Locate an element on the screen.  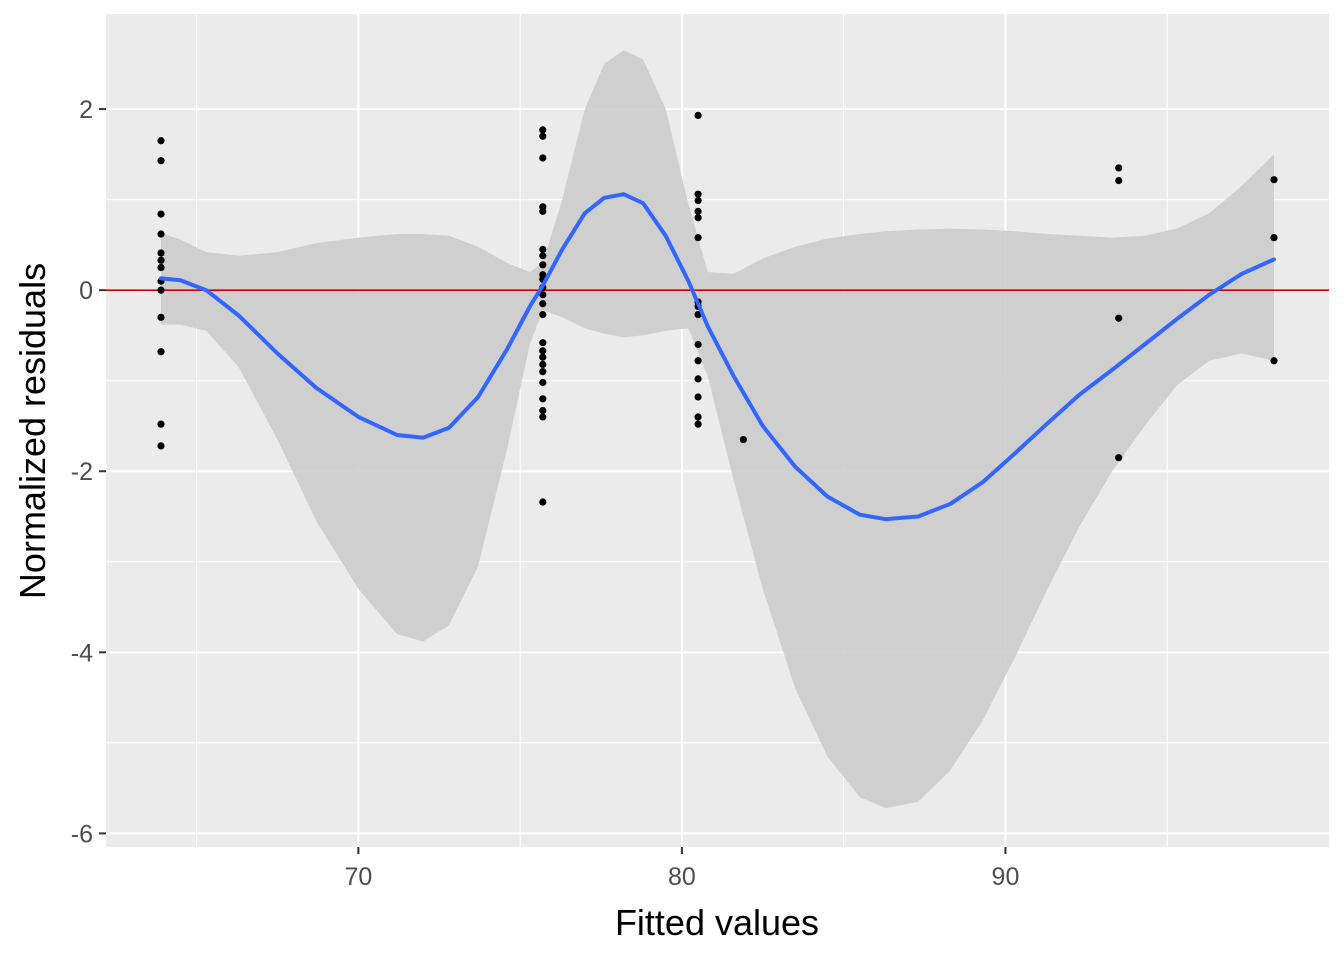
x-axis-ticks: 70 80 90 is located at coordinates (681, 869).